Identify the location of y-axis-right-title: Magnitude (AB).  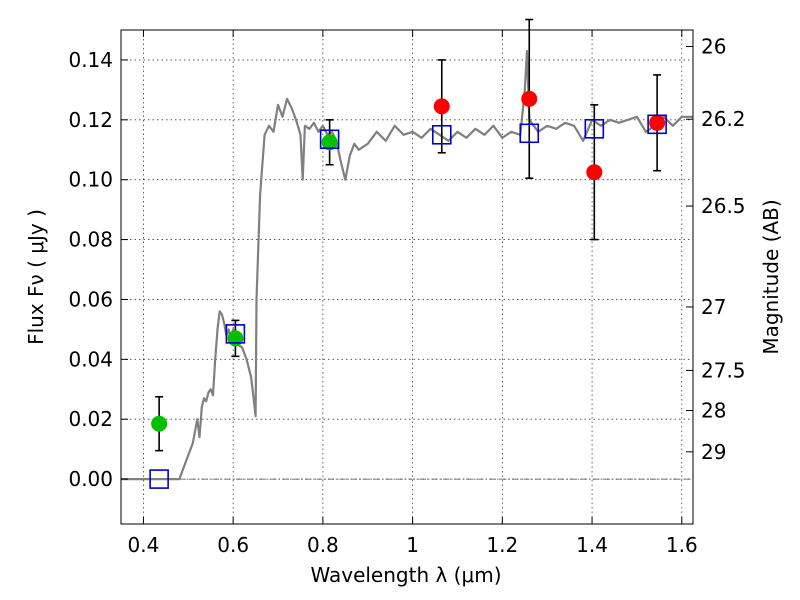
(771, 276).